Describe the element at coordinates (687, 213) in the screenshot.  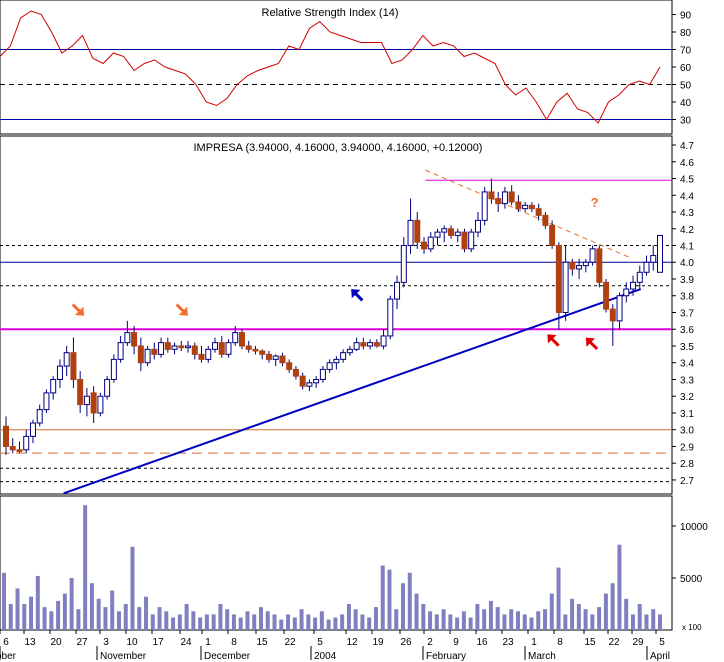
I see `price-tick-label: 4.3` at that location.